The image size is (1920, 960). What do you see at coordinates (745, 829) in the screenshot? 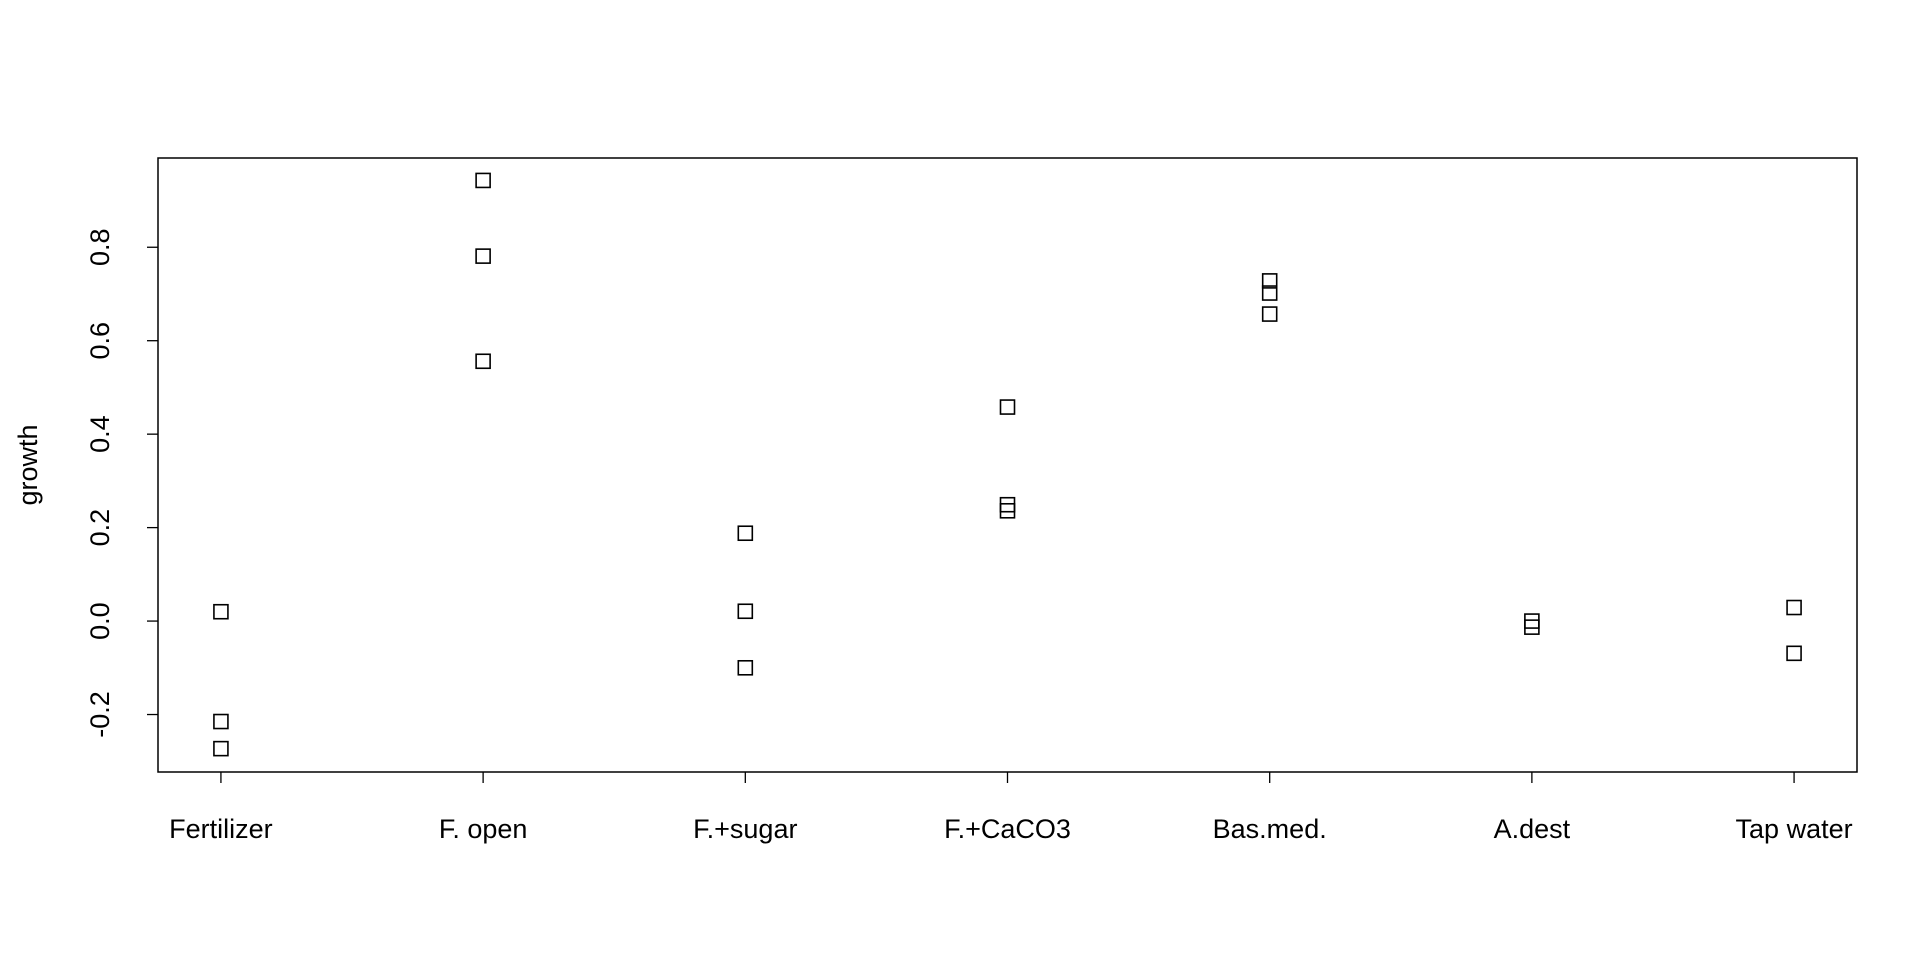
I see `x-tick-label: F.+sugar` at bounding box center [745, 829].